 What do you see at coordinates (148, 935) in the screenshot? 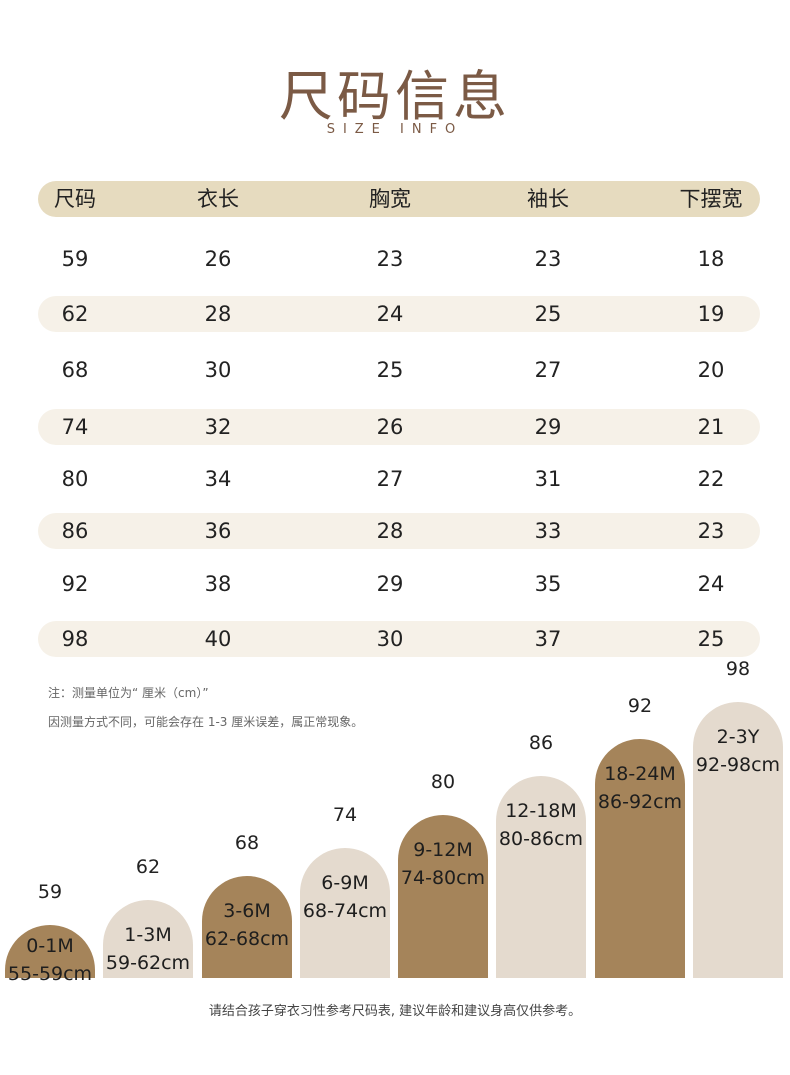
I see `age-range: 1-3M` at bounding box center [148, 935].